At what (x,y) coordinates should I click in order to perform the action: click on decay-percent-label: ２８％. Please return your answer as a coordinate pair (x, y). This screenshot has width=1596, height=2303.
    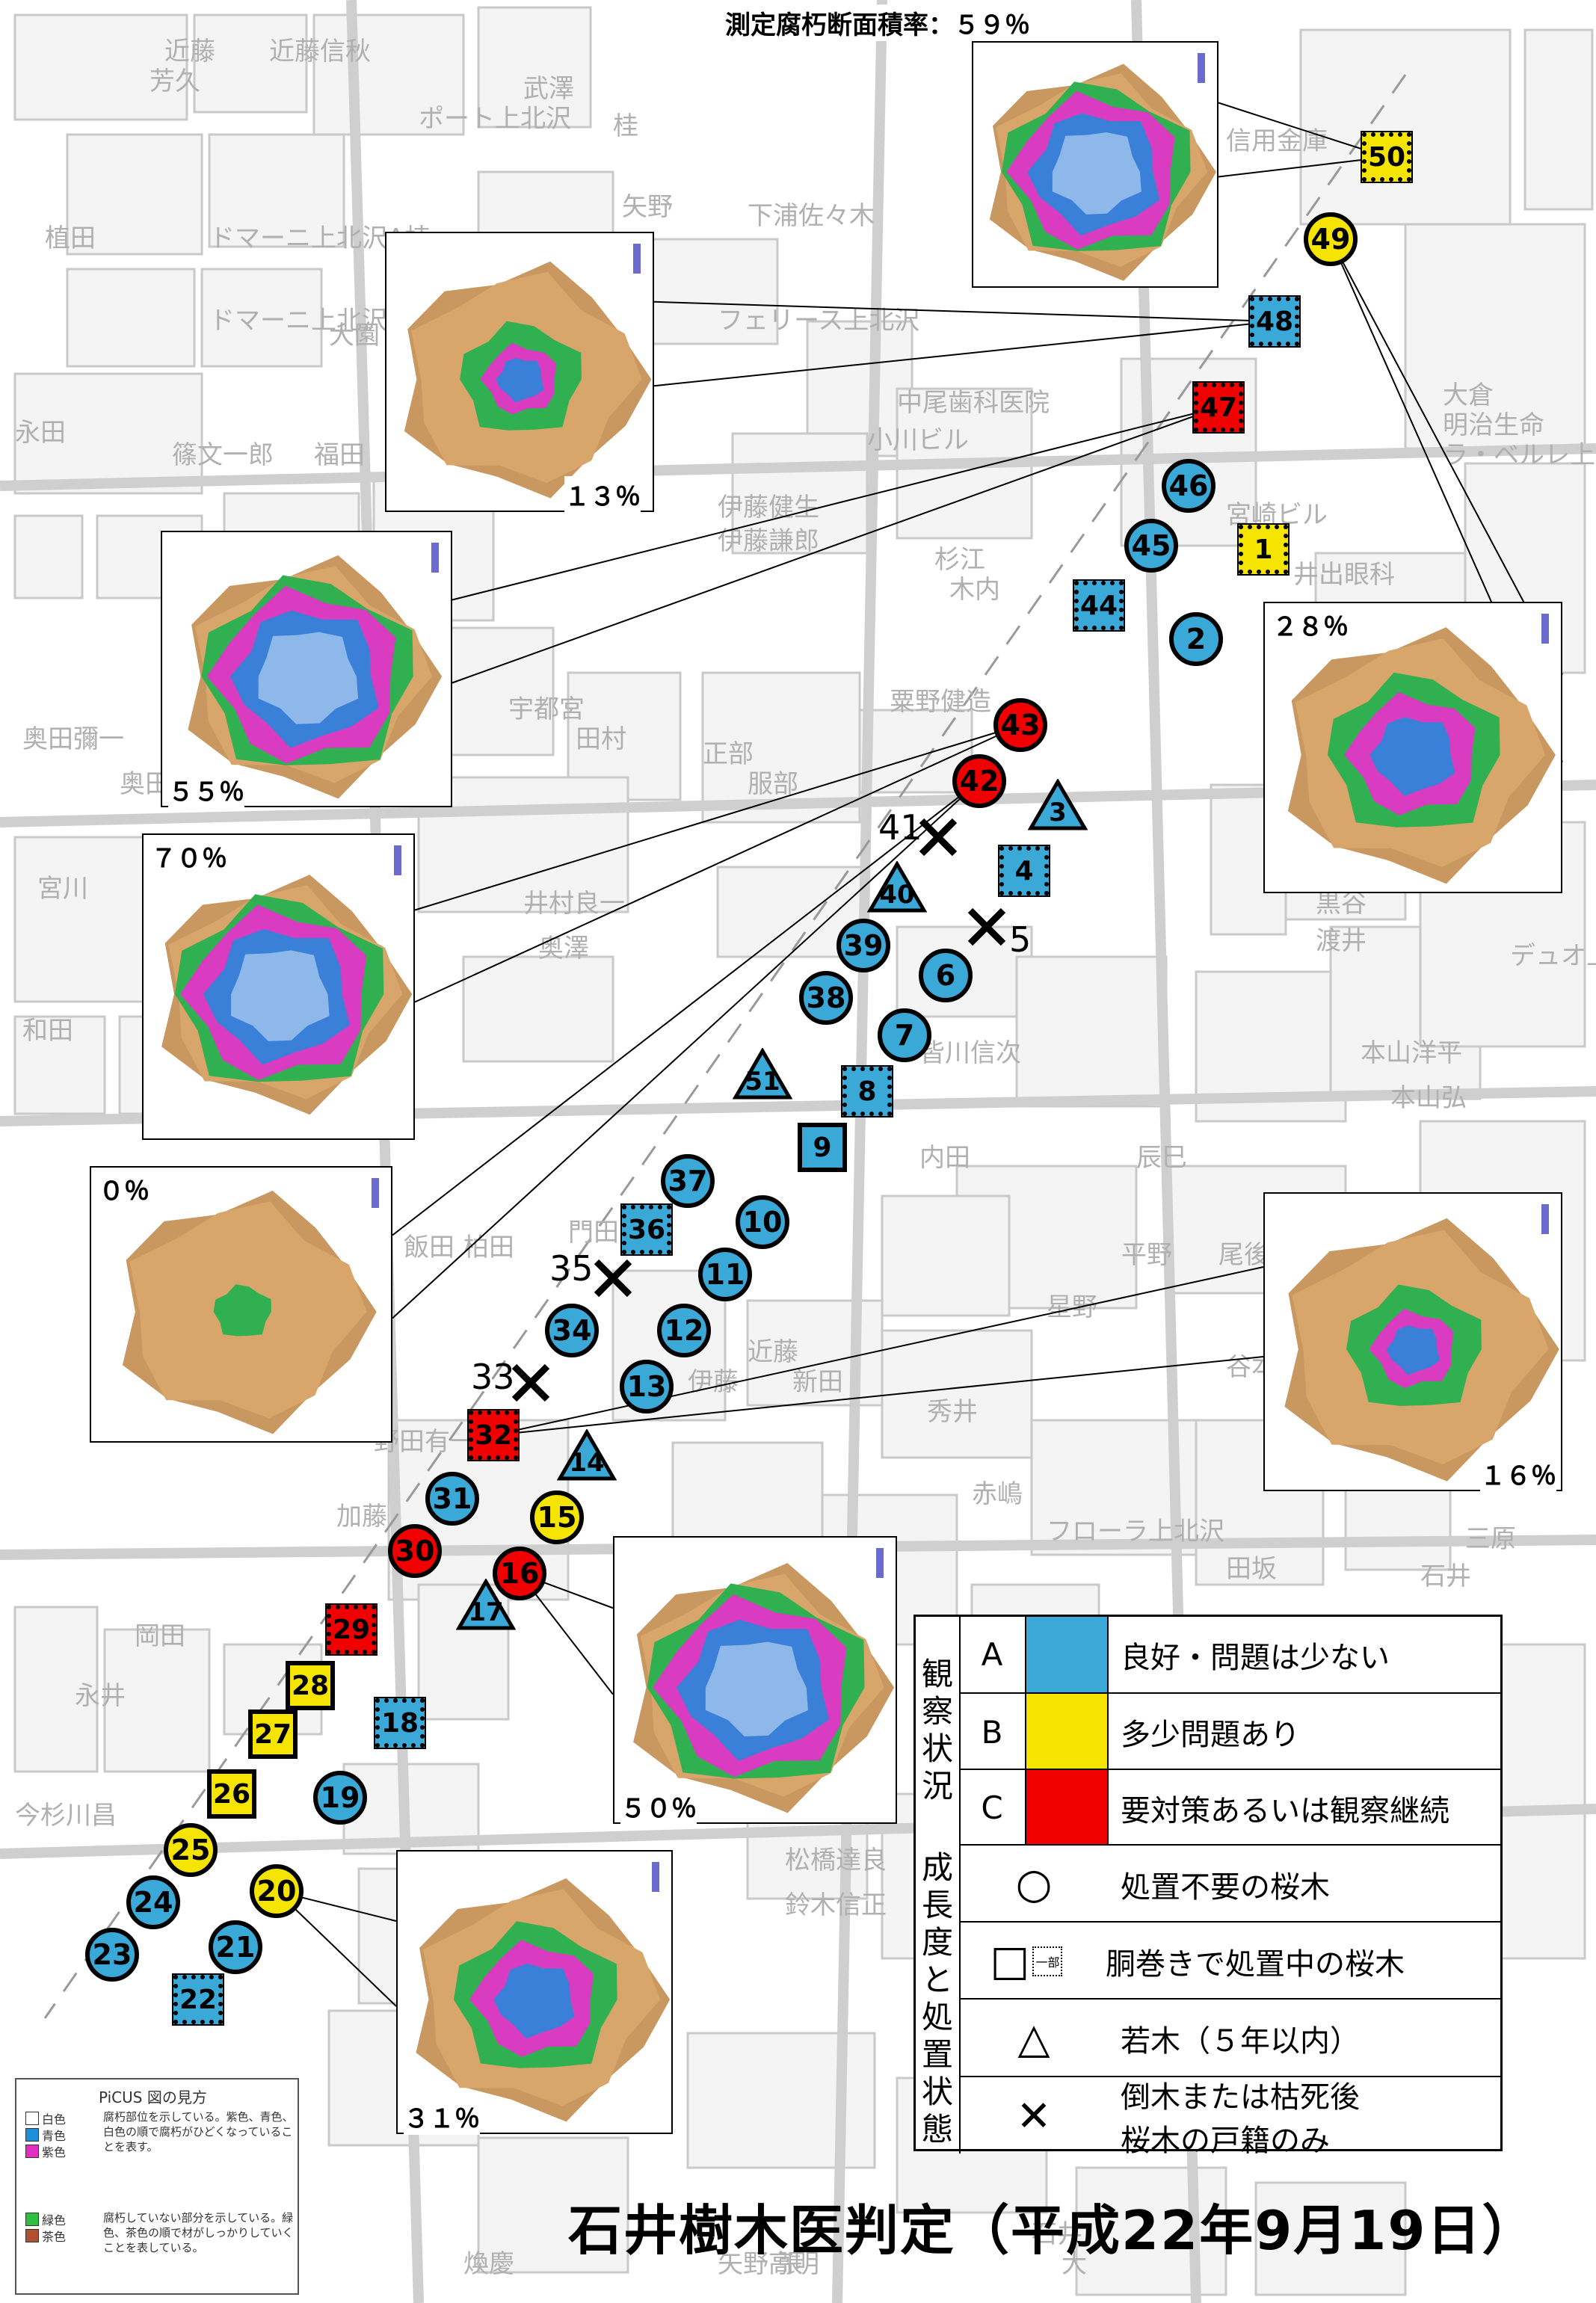
    Looking at the image, I should click on (1310, 624).